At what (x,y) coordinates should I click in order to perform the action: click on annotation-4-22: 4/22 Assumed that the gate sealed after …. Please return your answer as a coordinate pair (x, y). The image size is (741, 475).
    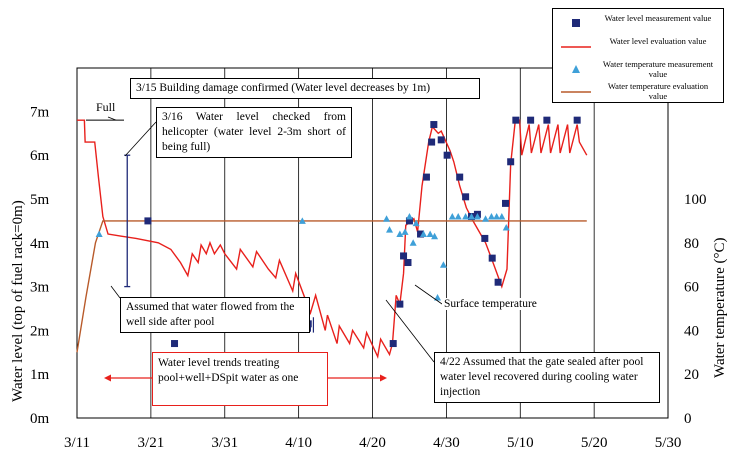
    Looking at the image, I should click on (547, 377).